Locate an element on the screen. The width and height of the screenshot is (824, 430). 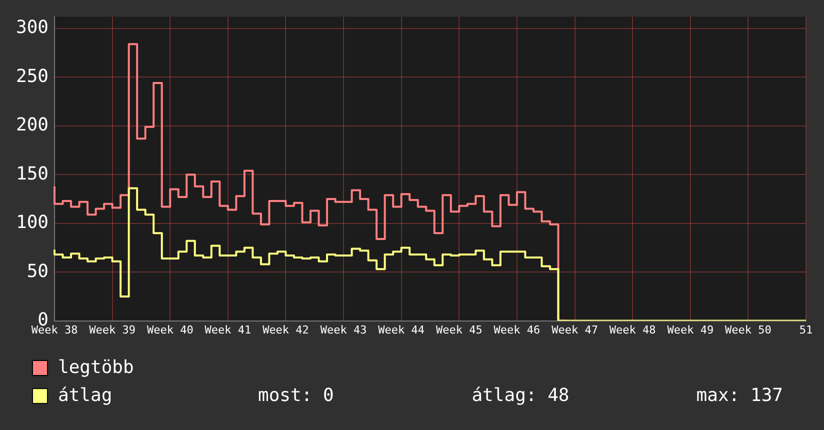
x-tick-label: Week 41 is located at coordinates (228, 329).